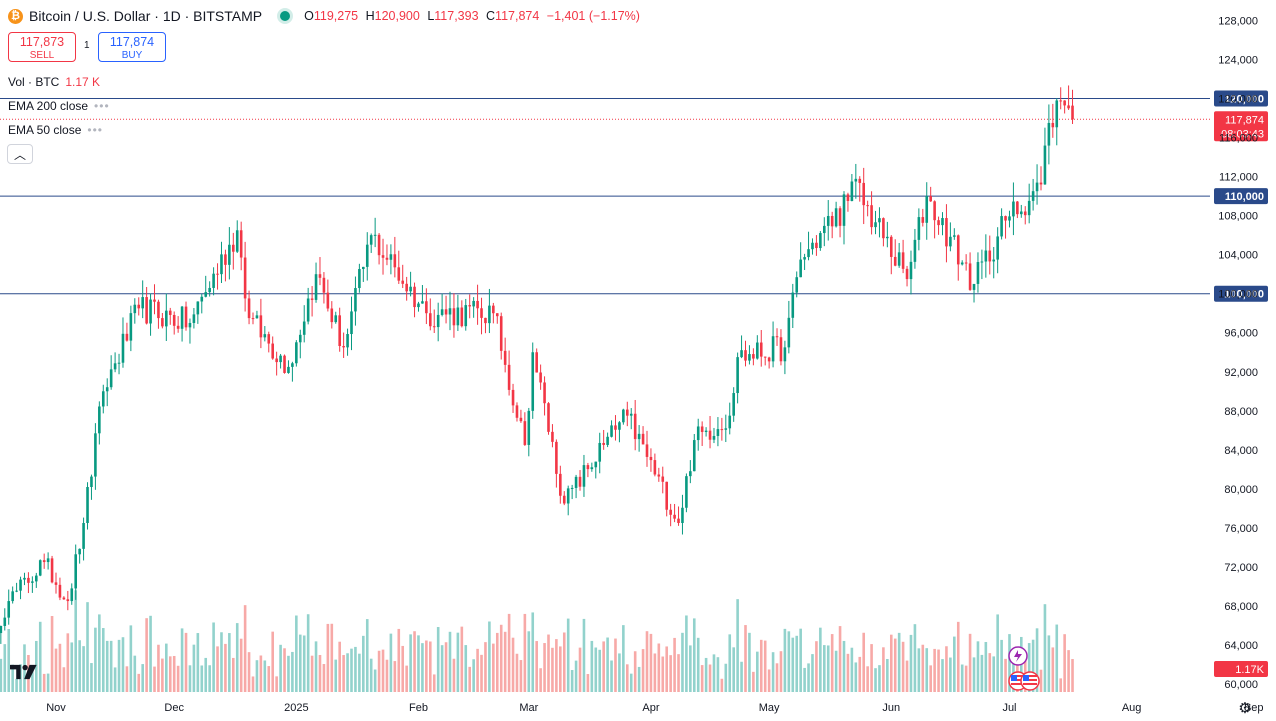 This screenshot has width=1276, height=721. What do you see at coordinates (1238, 100) in the screenshot?
I see `y-tick-label: 120,000` at bounding box center [1238, 100].